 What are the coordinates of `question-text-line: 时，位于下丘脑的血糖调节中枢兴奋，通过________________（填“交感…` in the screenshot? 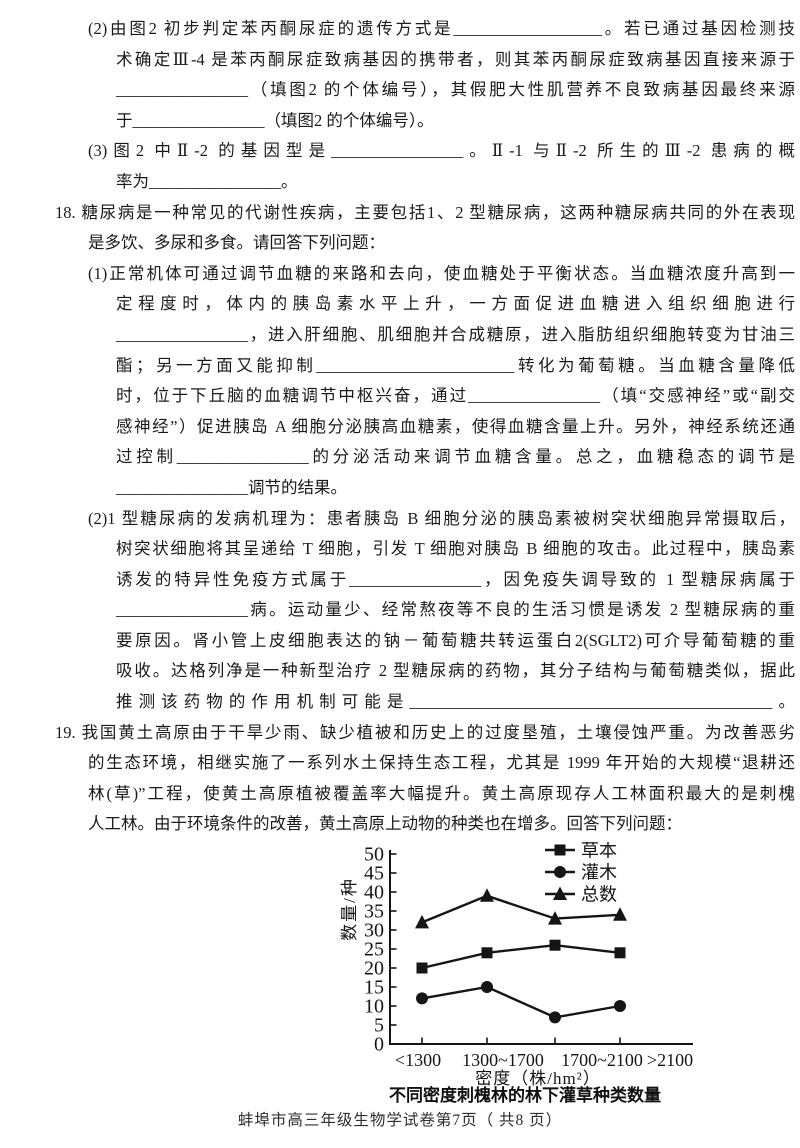 It's located at (455, 396).